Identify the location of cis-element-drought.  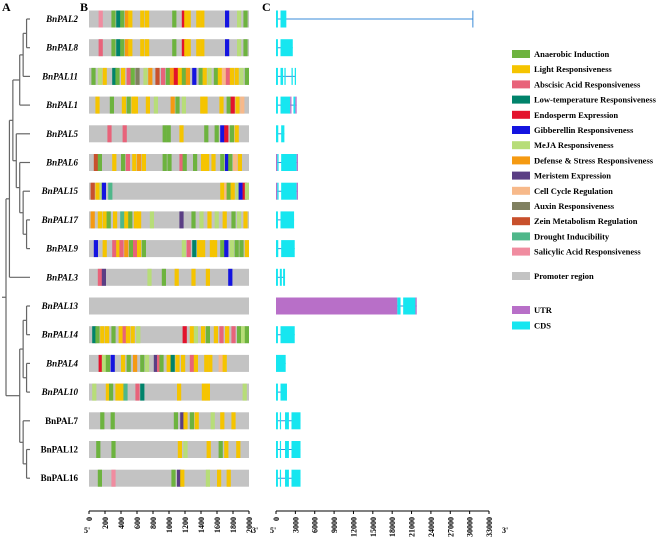
(110, 191).